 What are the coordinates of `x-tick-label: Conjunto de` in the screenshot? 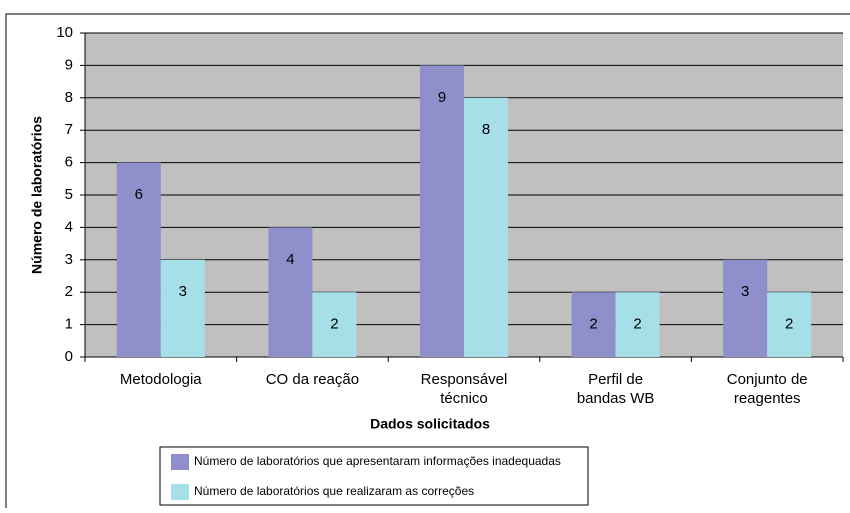 It's located at (767, 379).